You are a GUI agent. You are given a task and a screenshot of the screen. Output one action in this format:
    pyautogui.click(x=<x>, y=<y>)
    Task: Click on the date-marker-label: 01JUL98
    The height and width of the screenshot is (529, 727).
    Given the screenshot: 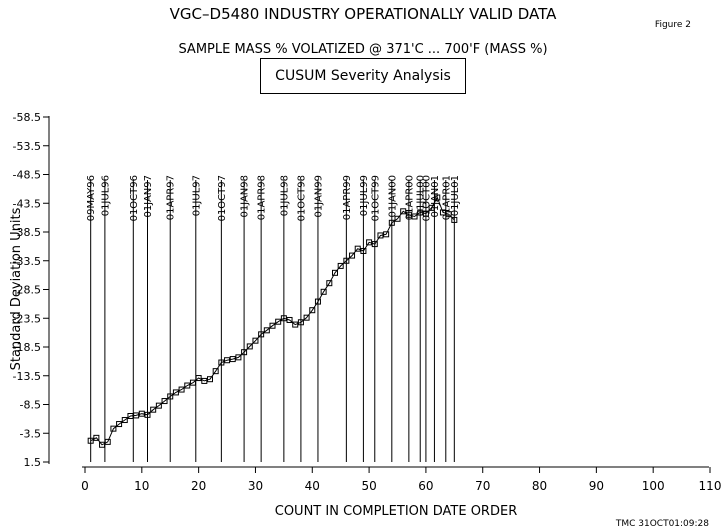 What is the action you would take?
    pyautogui.click(x=284, y=195)
    